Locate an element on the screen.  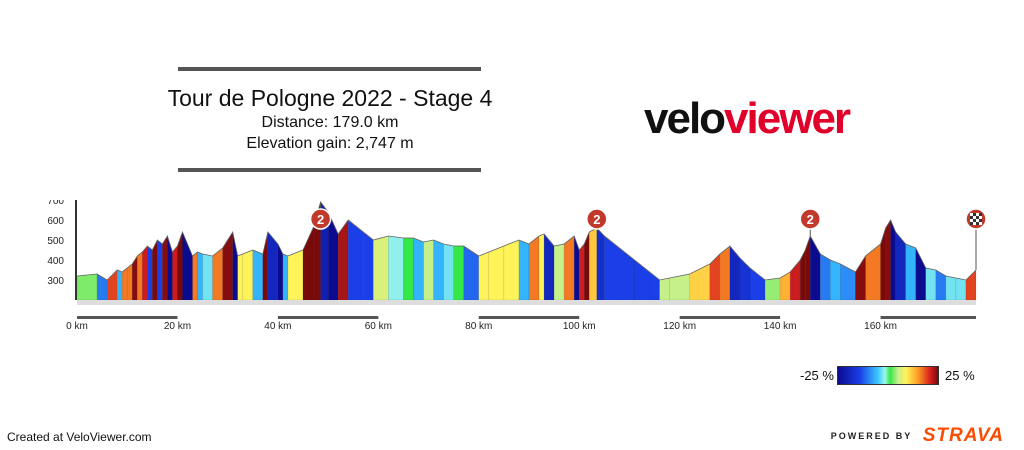
logo-part-velo: velo is located at coordinates (685, 118).